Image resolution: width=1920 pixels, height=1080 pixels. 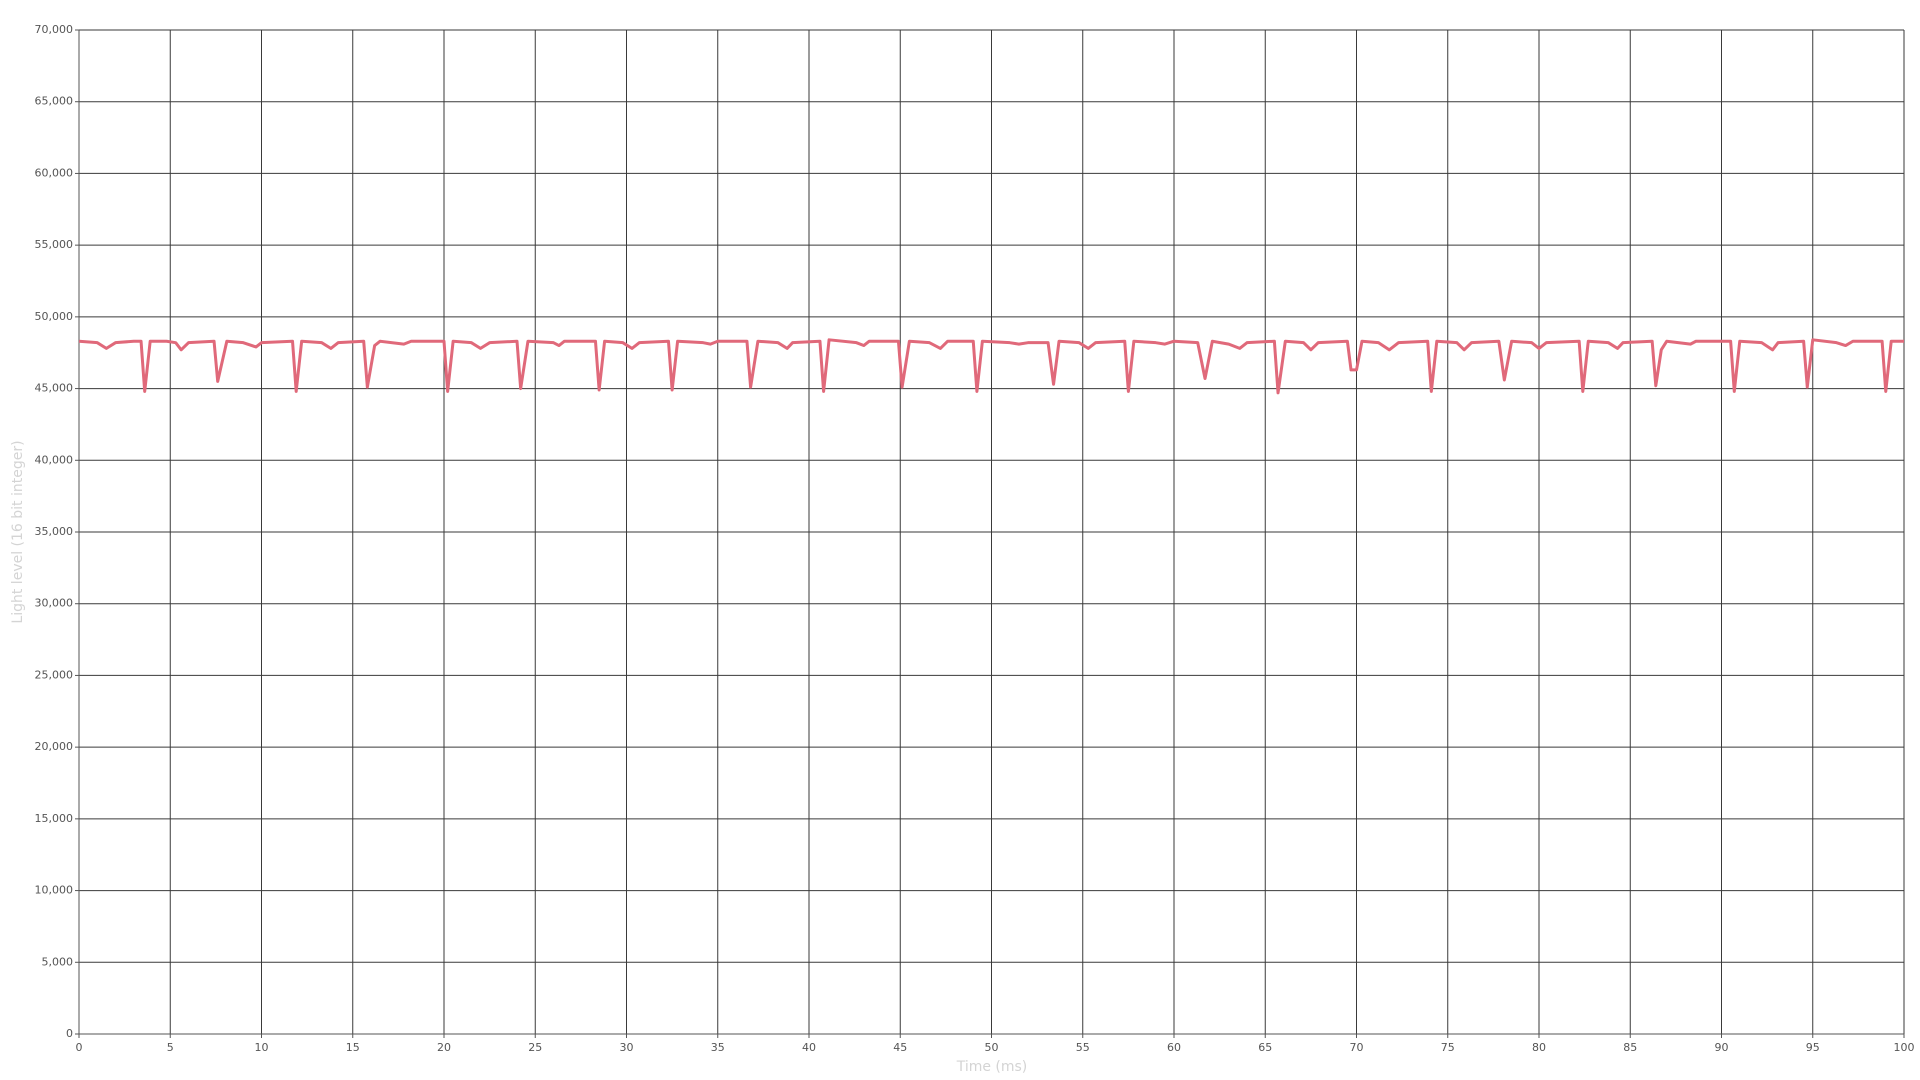 I want to click on y-tick-label: 0, so click(x=69, y=1033).